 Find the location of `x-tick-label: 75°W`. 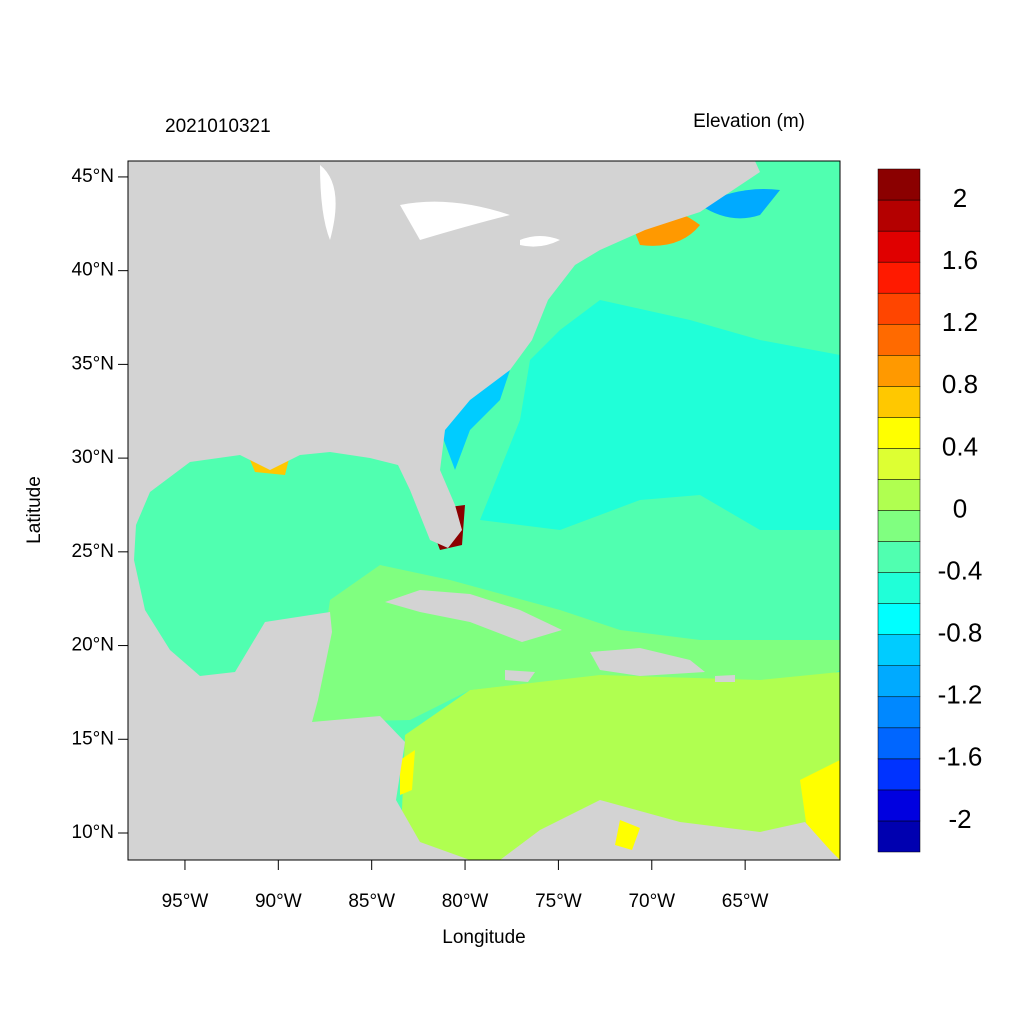

x-tick-label: 75°W is located at coordinates (558, 901).